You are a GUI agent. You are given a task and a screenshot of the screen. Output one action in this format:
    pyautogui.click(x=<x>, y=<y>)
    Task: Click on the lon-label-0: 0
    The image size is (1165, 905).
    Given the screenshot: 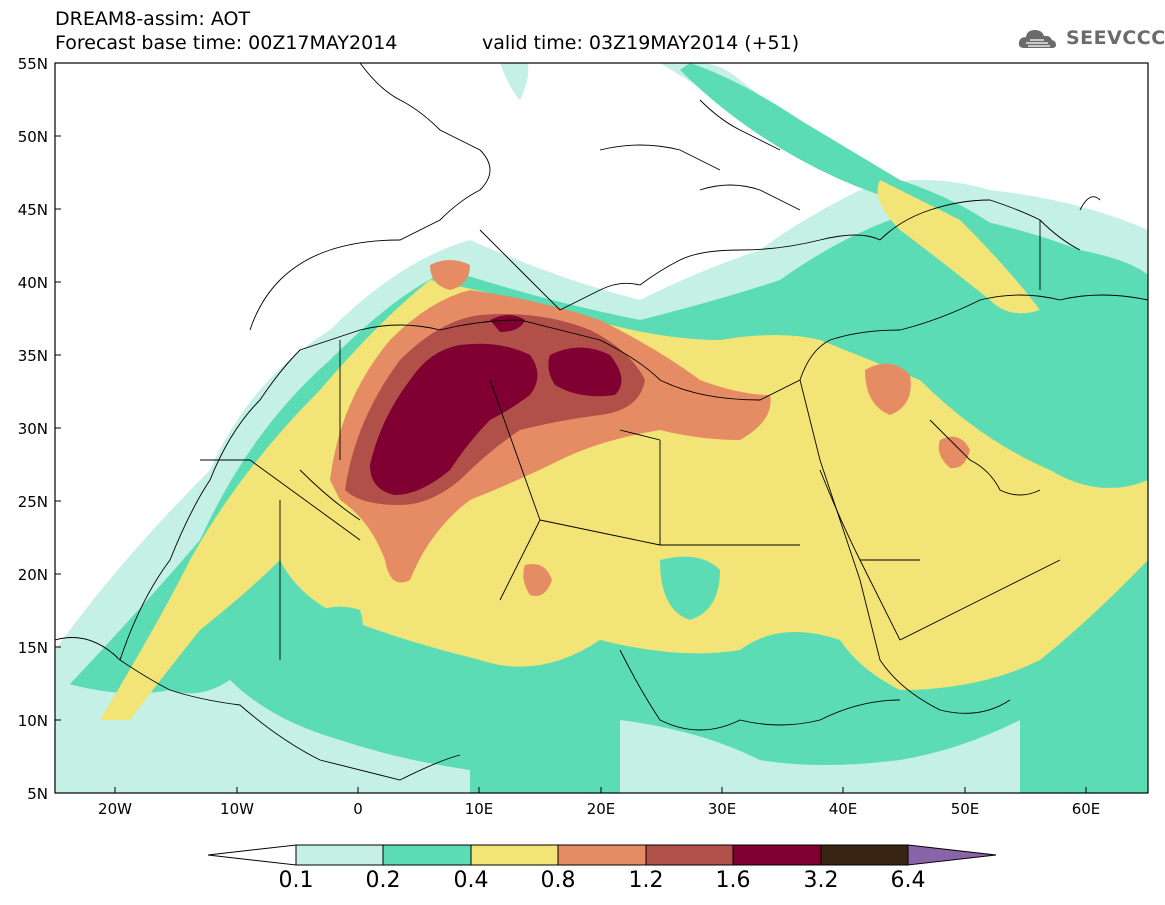 What is the action you would take?
    pyautogui.click(x=358, y=809)
    